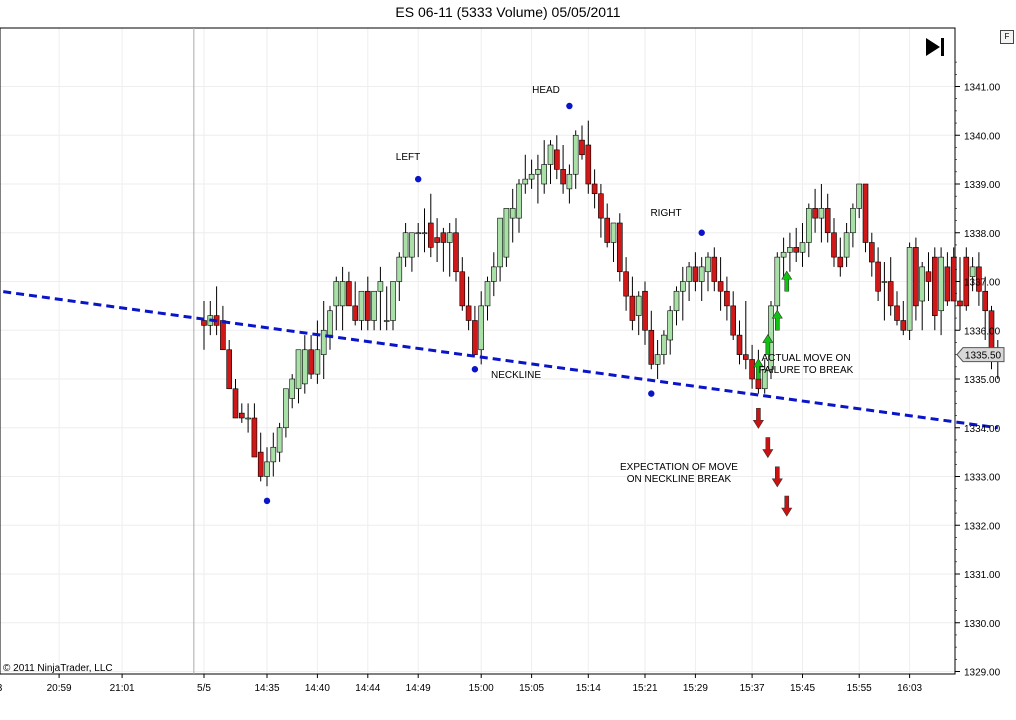 This screenshot has height=720, width=1016. What do you see at coordinates (1007, 37) in the screenshot?
I see `f-button: F` at bounding box center [1007, 37].